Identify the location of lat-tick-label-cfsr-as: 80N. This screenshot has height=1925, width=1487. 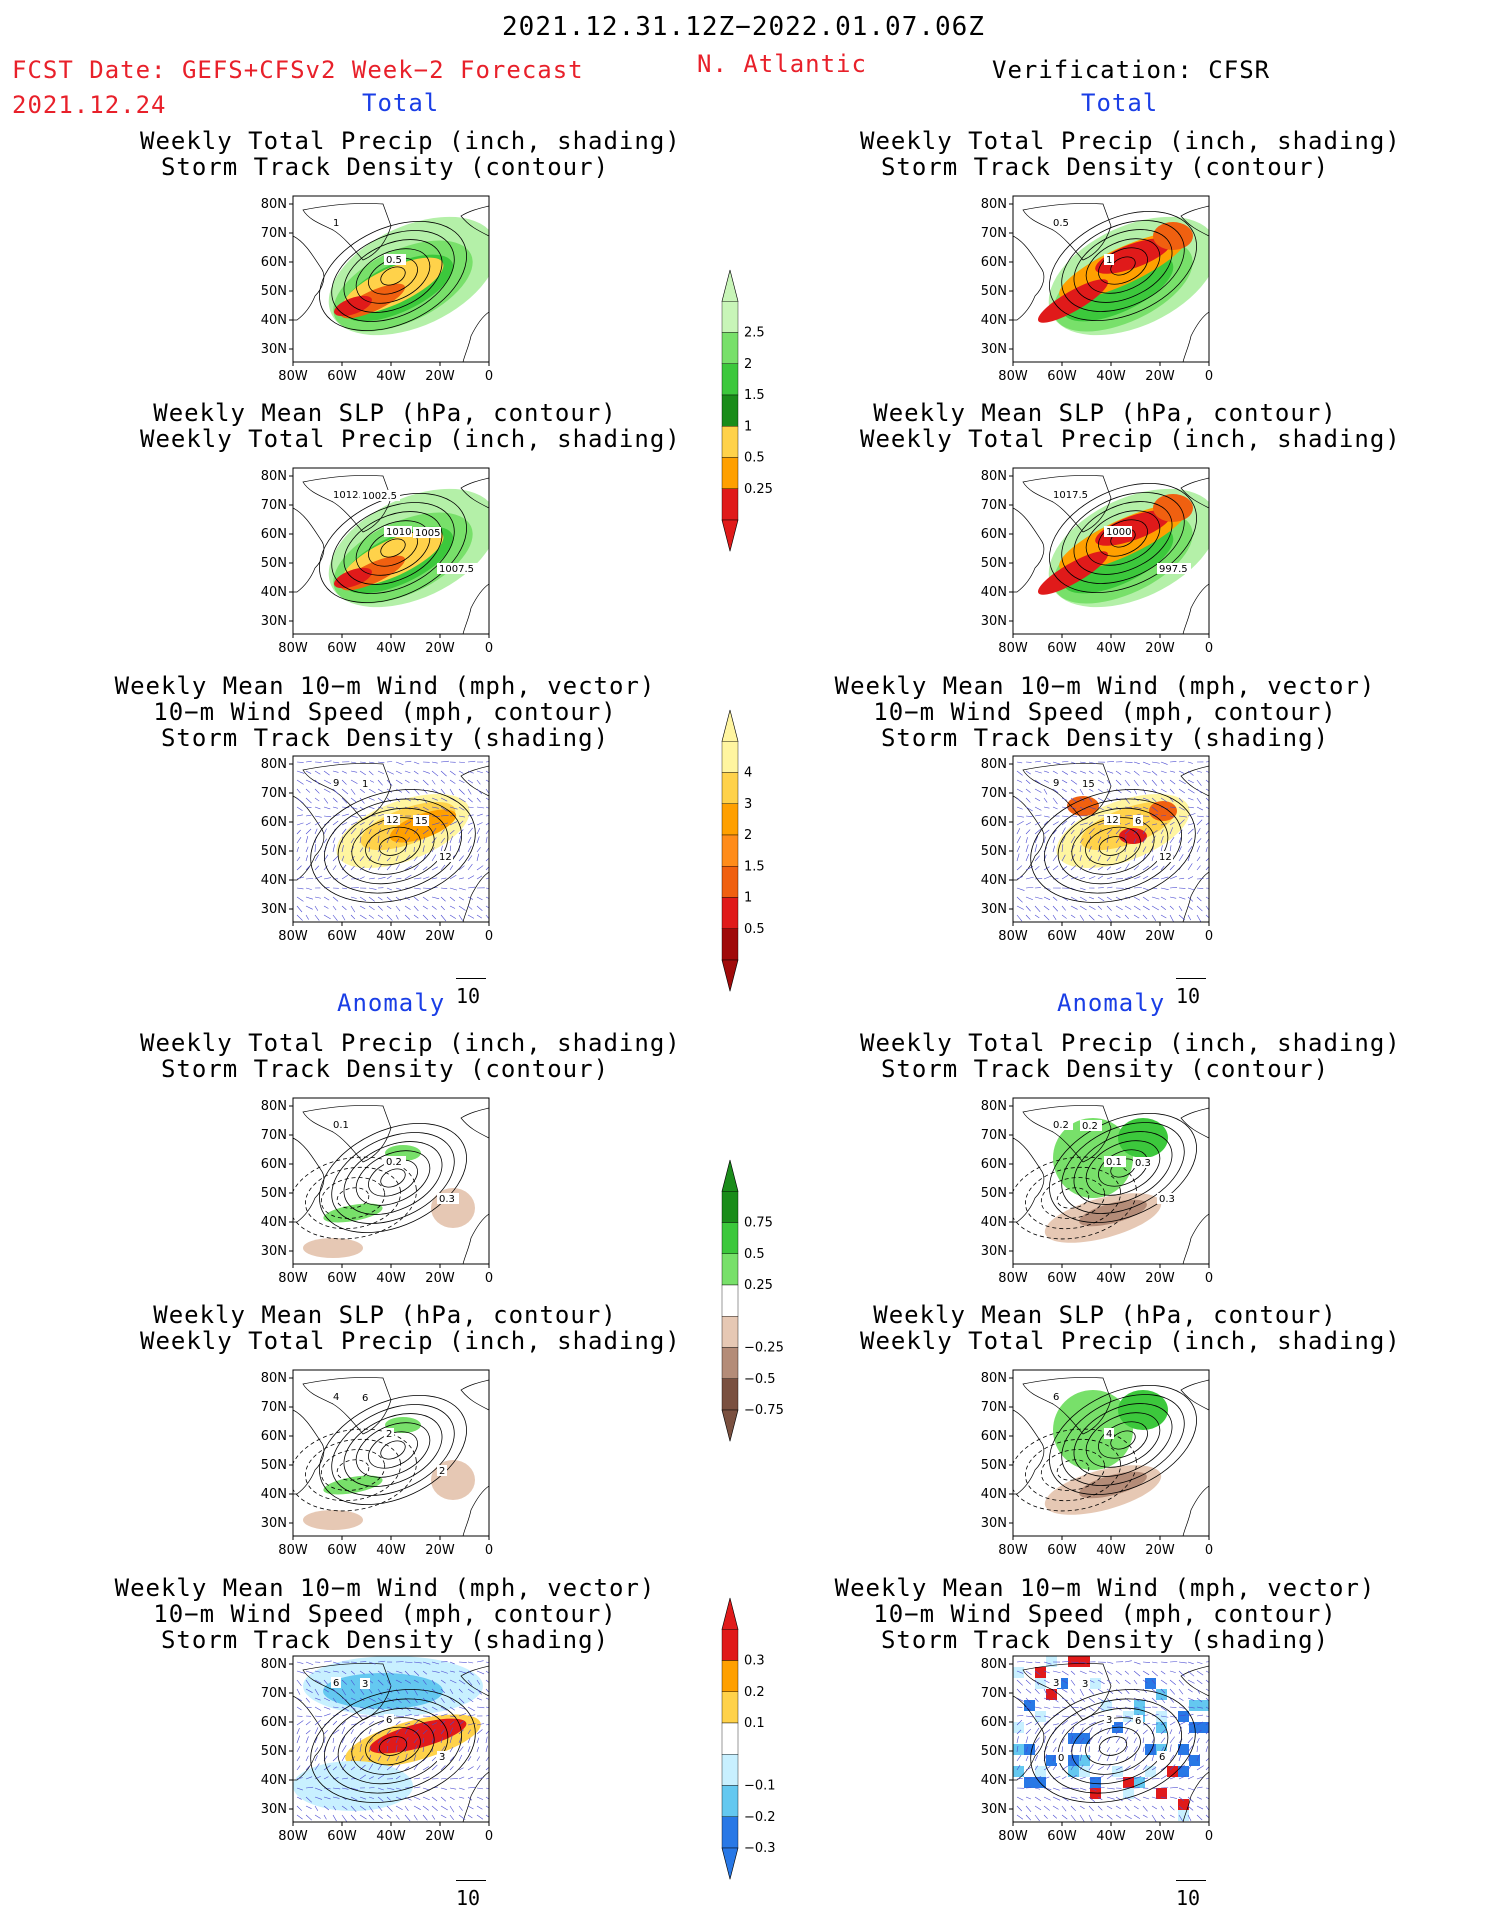
(994, 1378).